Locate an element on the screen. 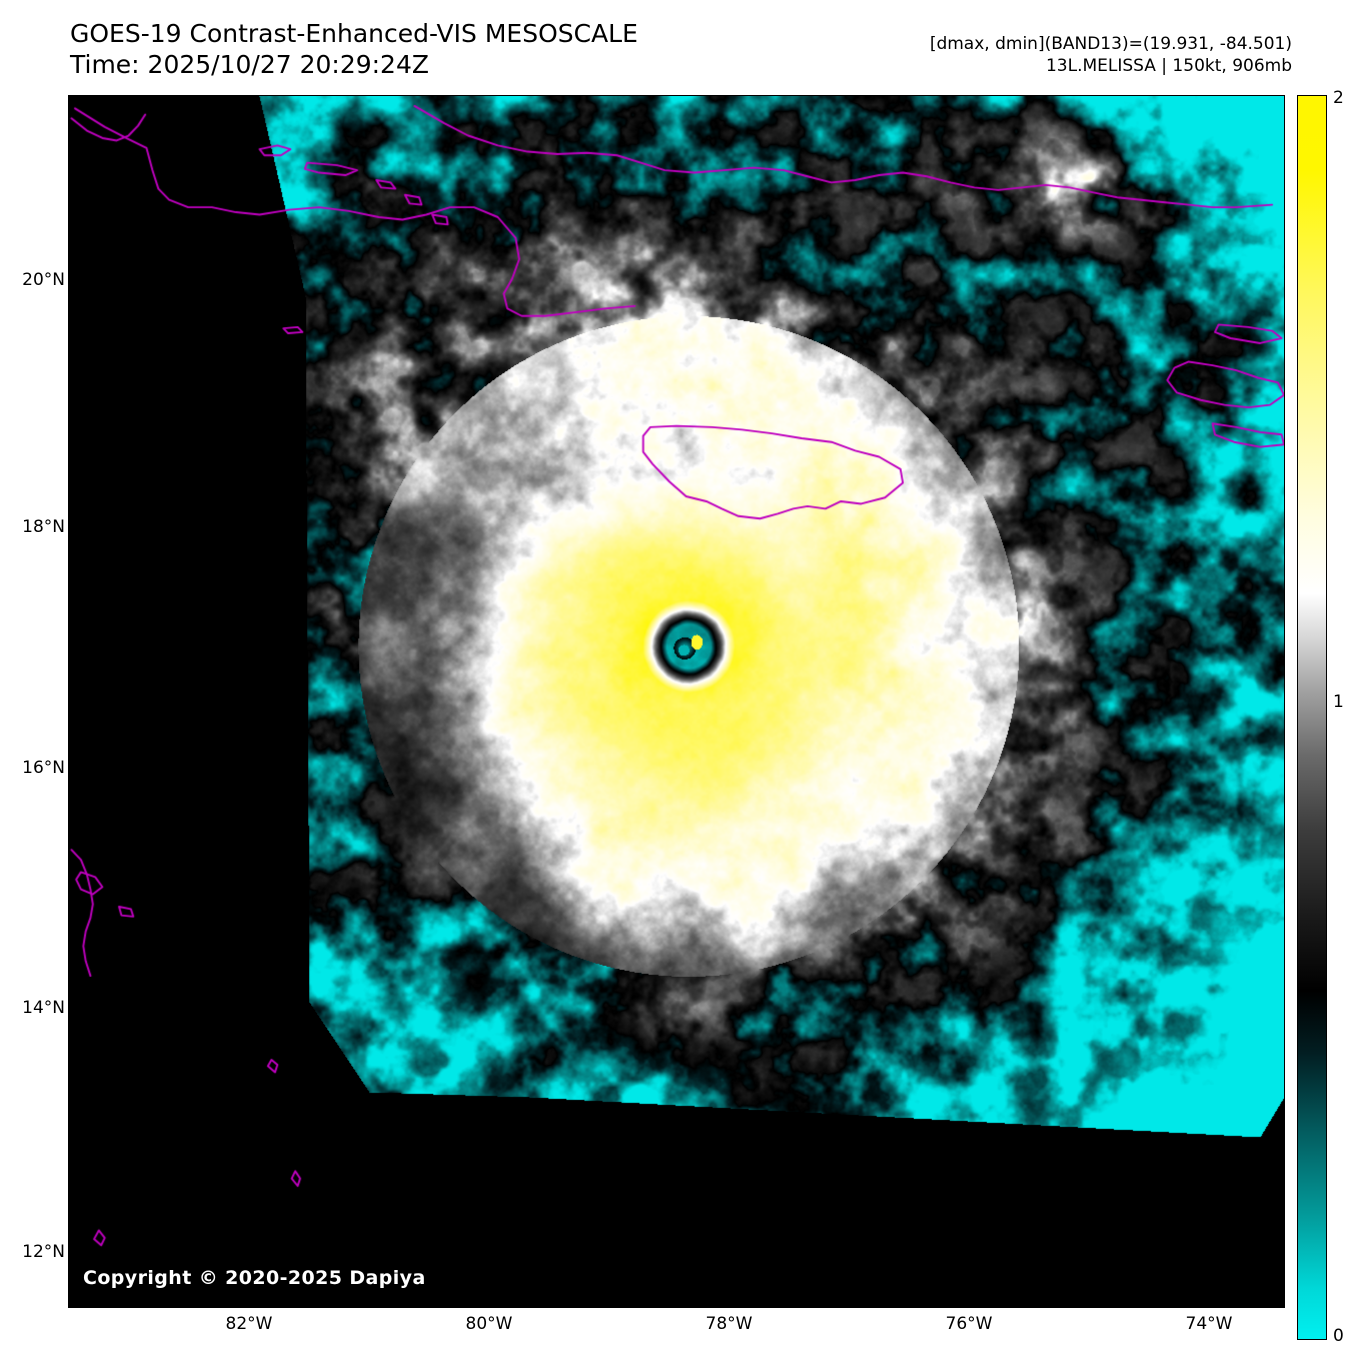 The height and width of the screenshot is (1359, 1364). copyright-label: Copyright © 2020-2025 Dapiya is located at coordinates (254, 1278).